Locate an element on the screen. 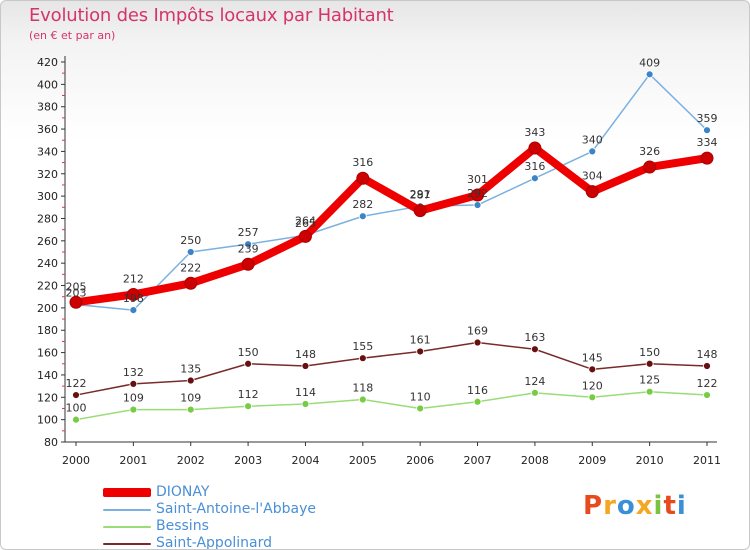  data-label-bessins: 124 is located at coordinates (534, 381).